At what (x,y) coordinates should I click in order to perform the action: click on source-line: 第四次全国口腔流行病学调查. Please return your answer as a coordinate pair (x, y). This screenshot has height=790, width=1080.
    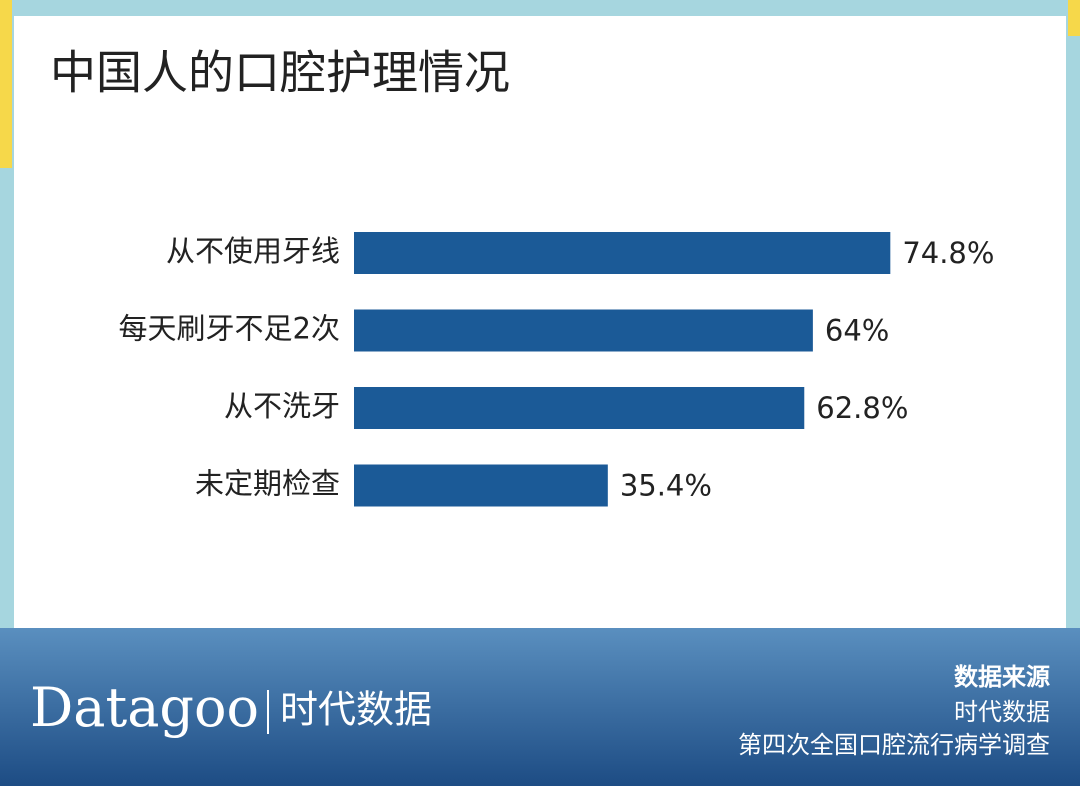
    Looking at the image, I should click on (894, 745).